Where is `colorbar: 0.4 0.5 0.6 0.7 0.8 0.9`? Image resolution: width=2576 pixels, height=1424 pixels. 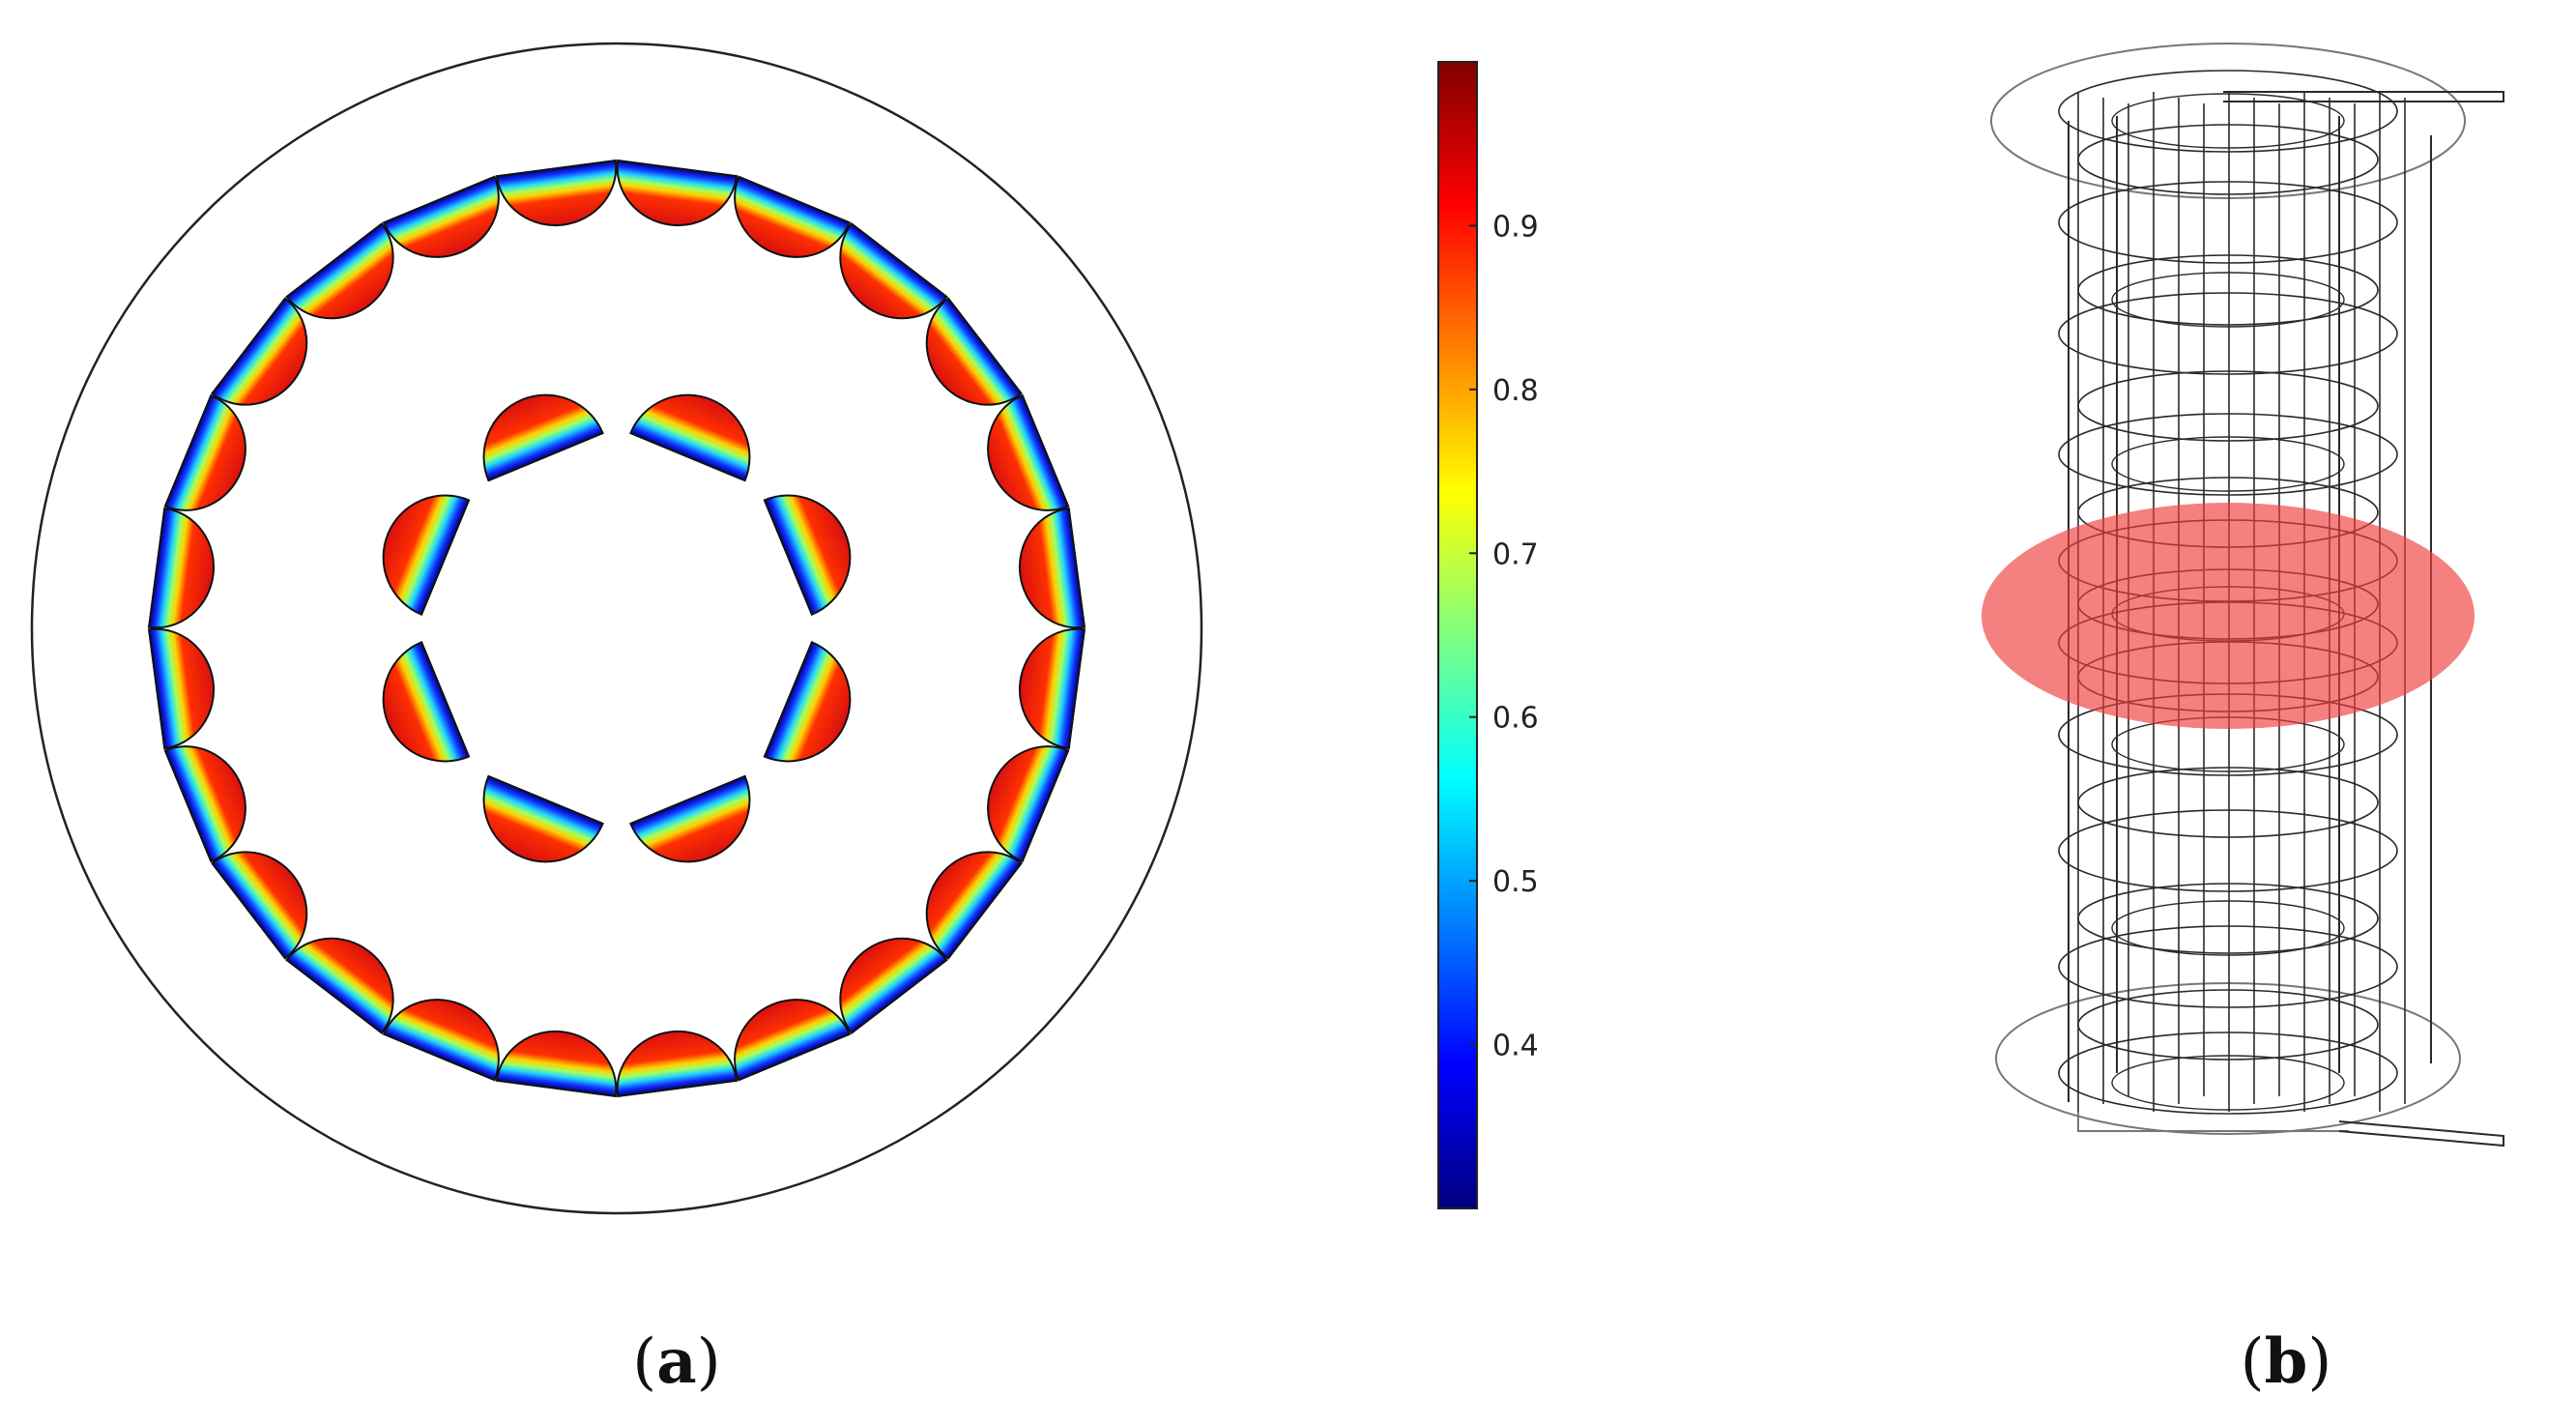 colorbar: 0.4 0.5 0.6 0.7 0.8 0.9 is located at coordinates (1488, 635).